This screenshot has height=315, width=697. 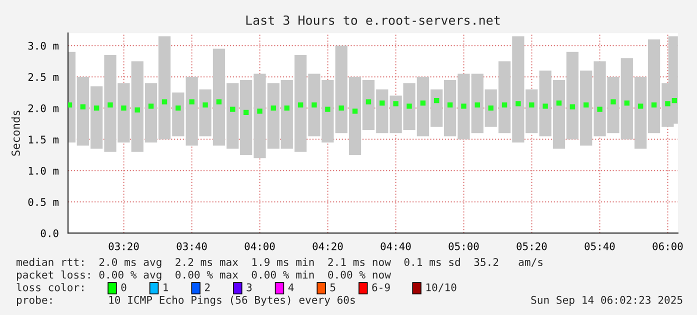 I want to click on x-tick-label: 06:00, so click(x=667, y=246).